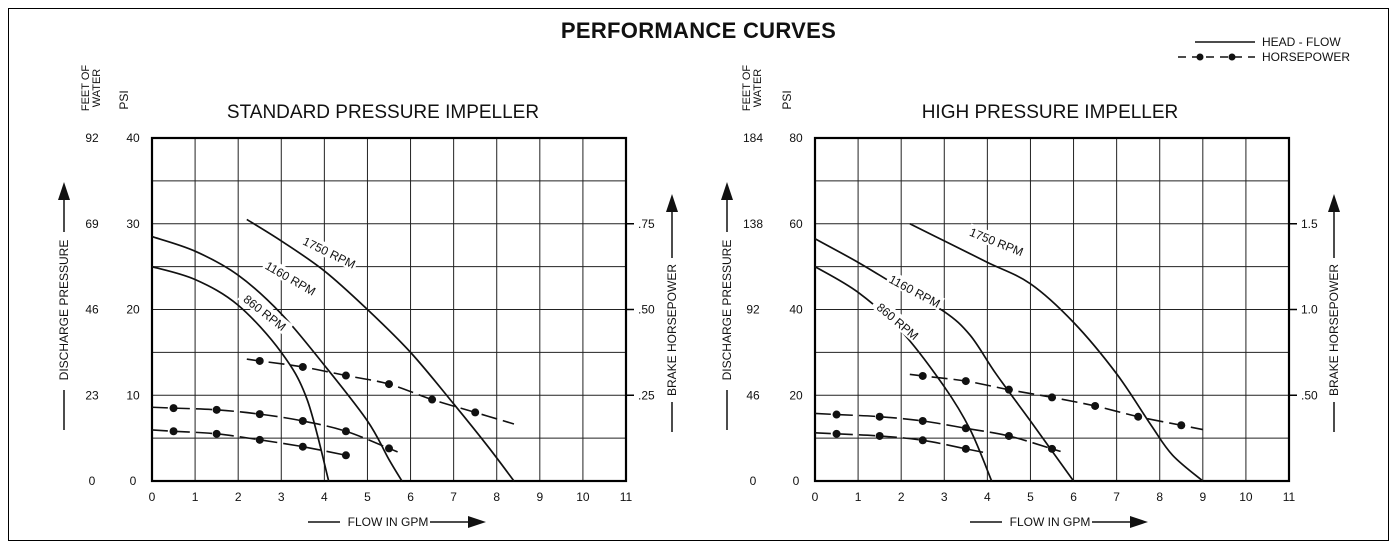 This screenshot has height=549, width=1397. What do you see at coordinates (753, 224) in the screenshot?
I see `feet-tick-label: 138` at bounding box center [753, 224].